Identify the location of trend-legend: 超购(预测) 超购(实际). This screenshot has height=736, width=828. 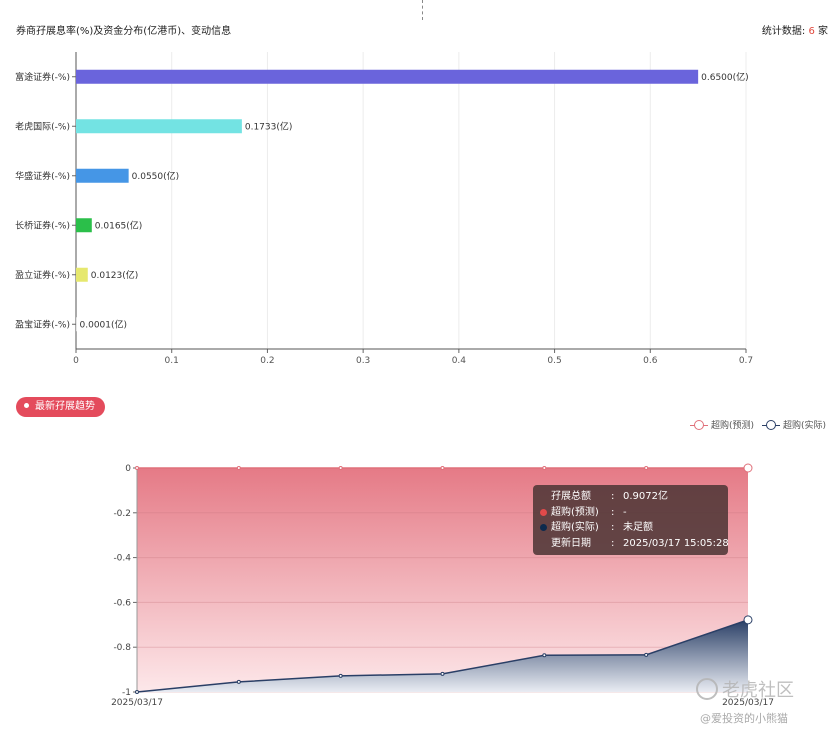
(757, 424).